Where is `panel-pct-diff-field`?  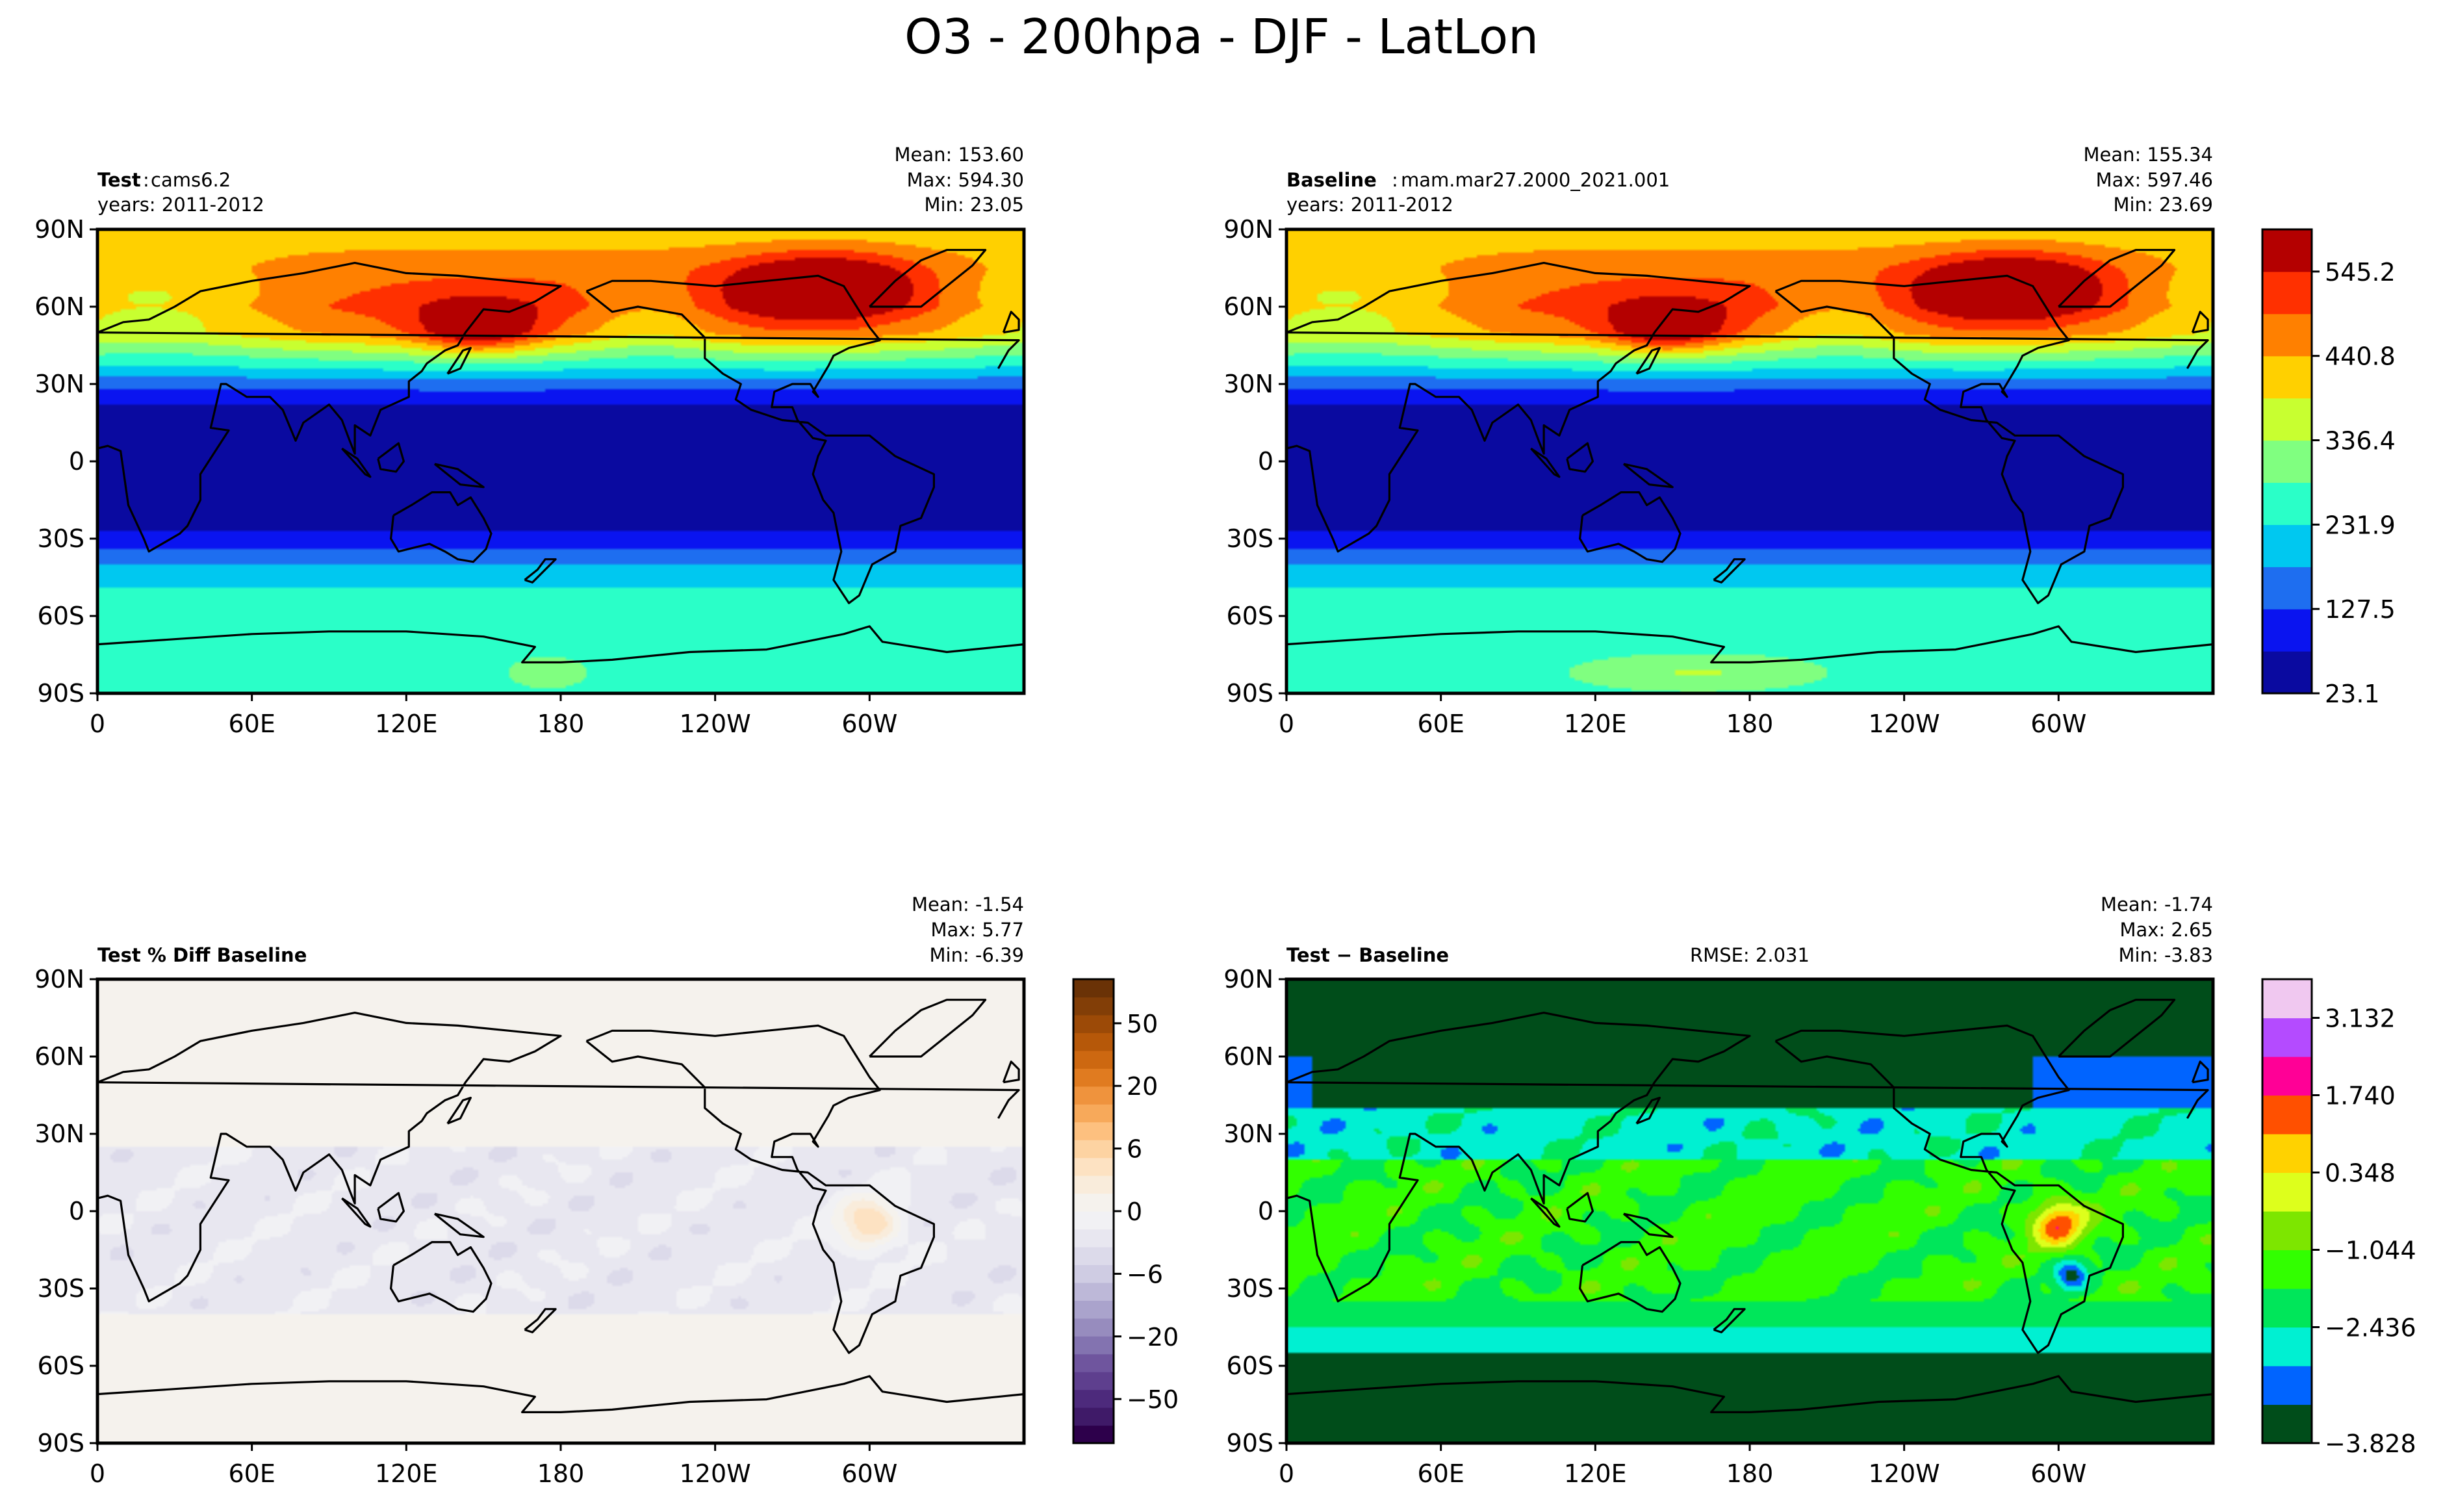
panel-pct-diff-field is located at coordinates (560, 1211).